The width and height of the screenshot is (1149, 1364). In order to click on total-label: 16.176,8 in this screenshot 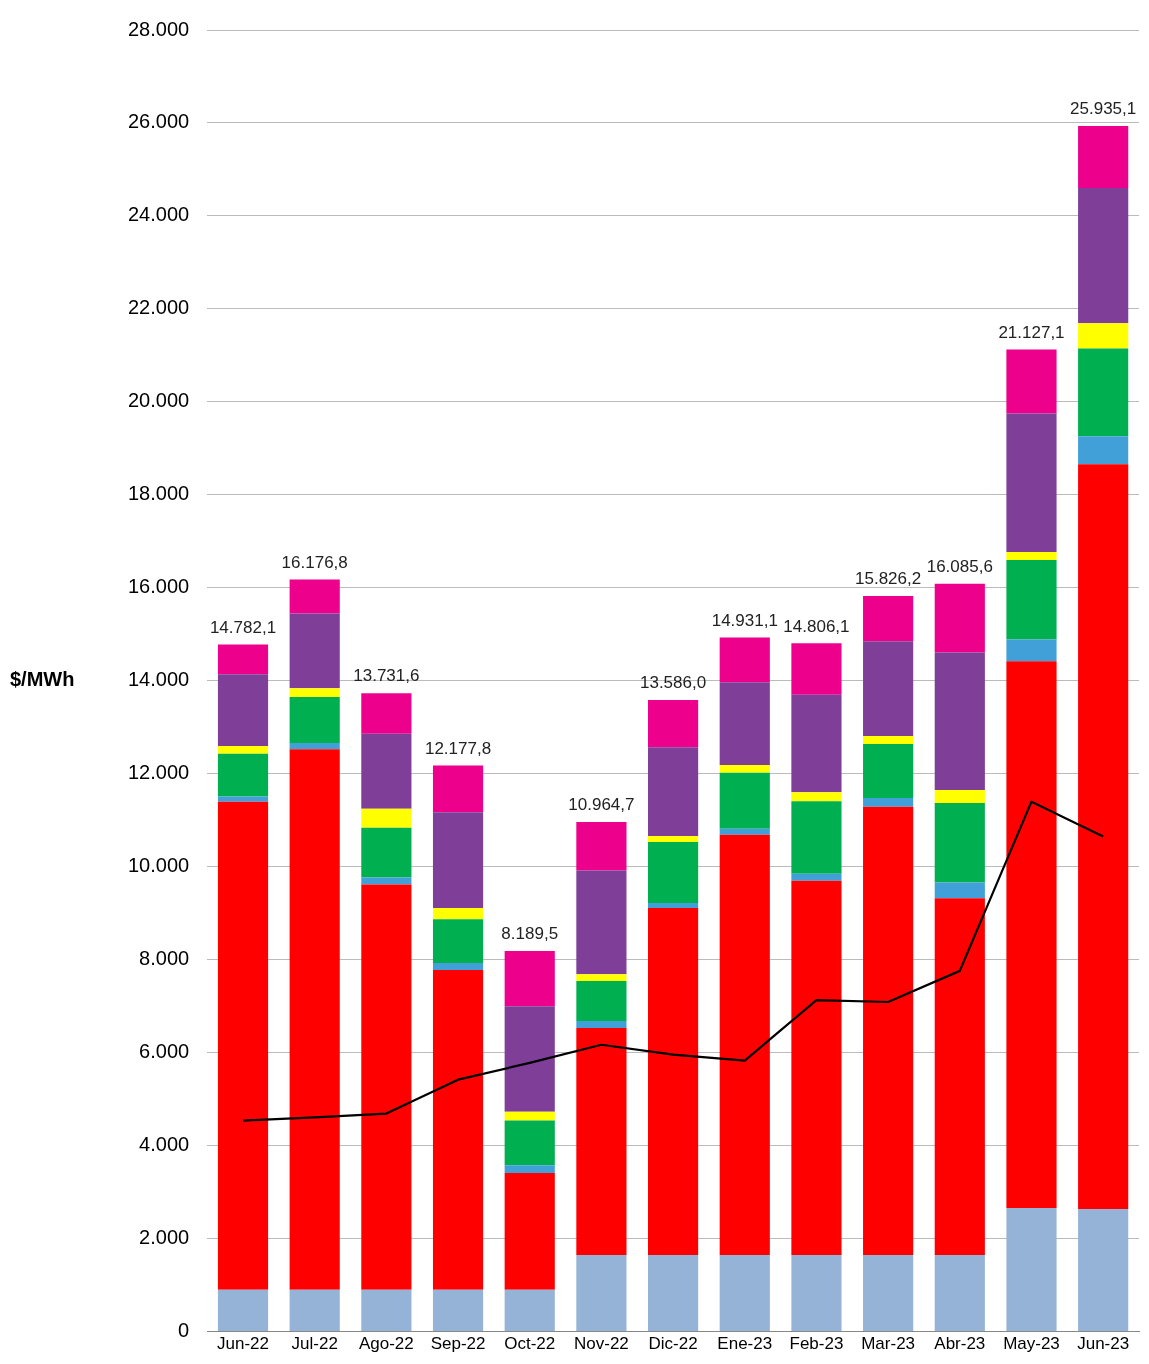, I will do `click(314, 562)`.